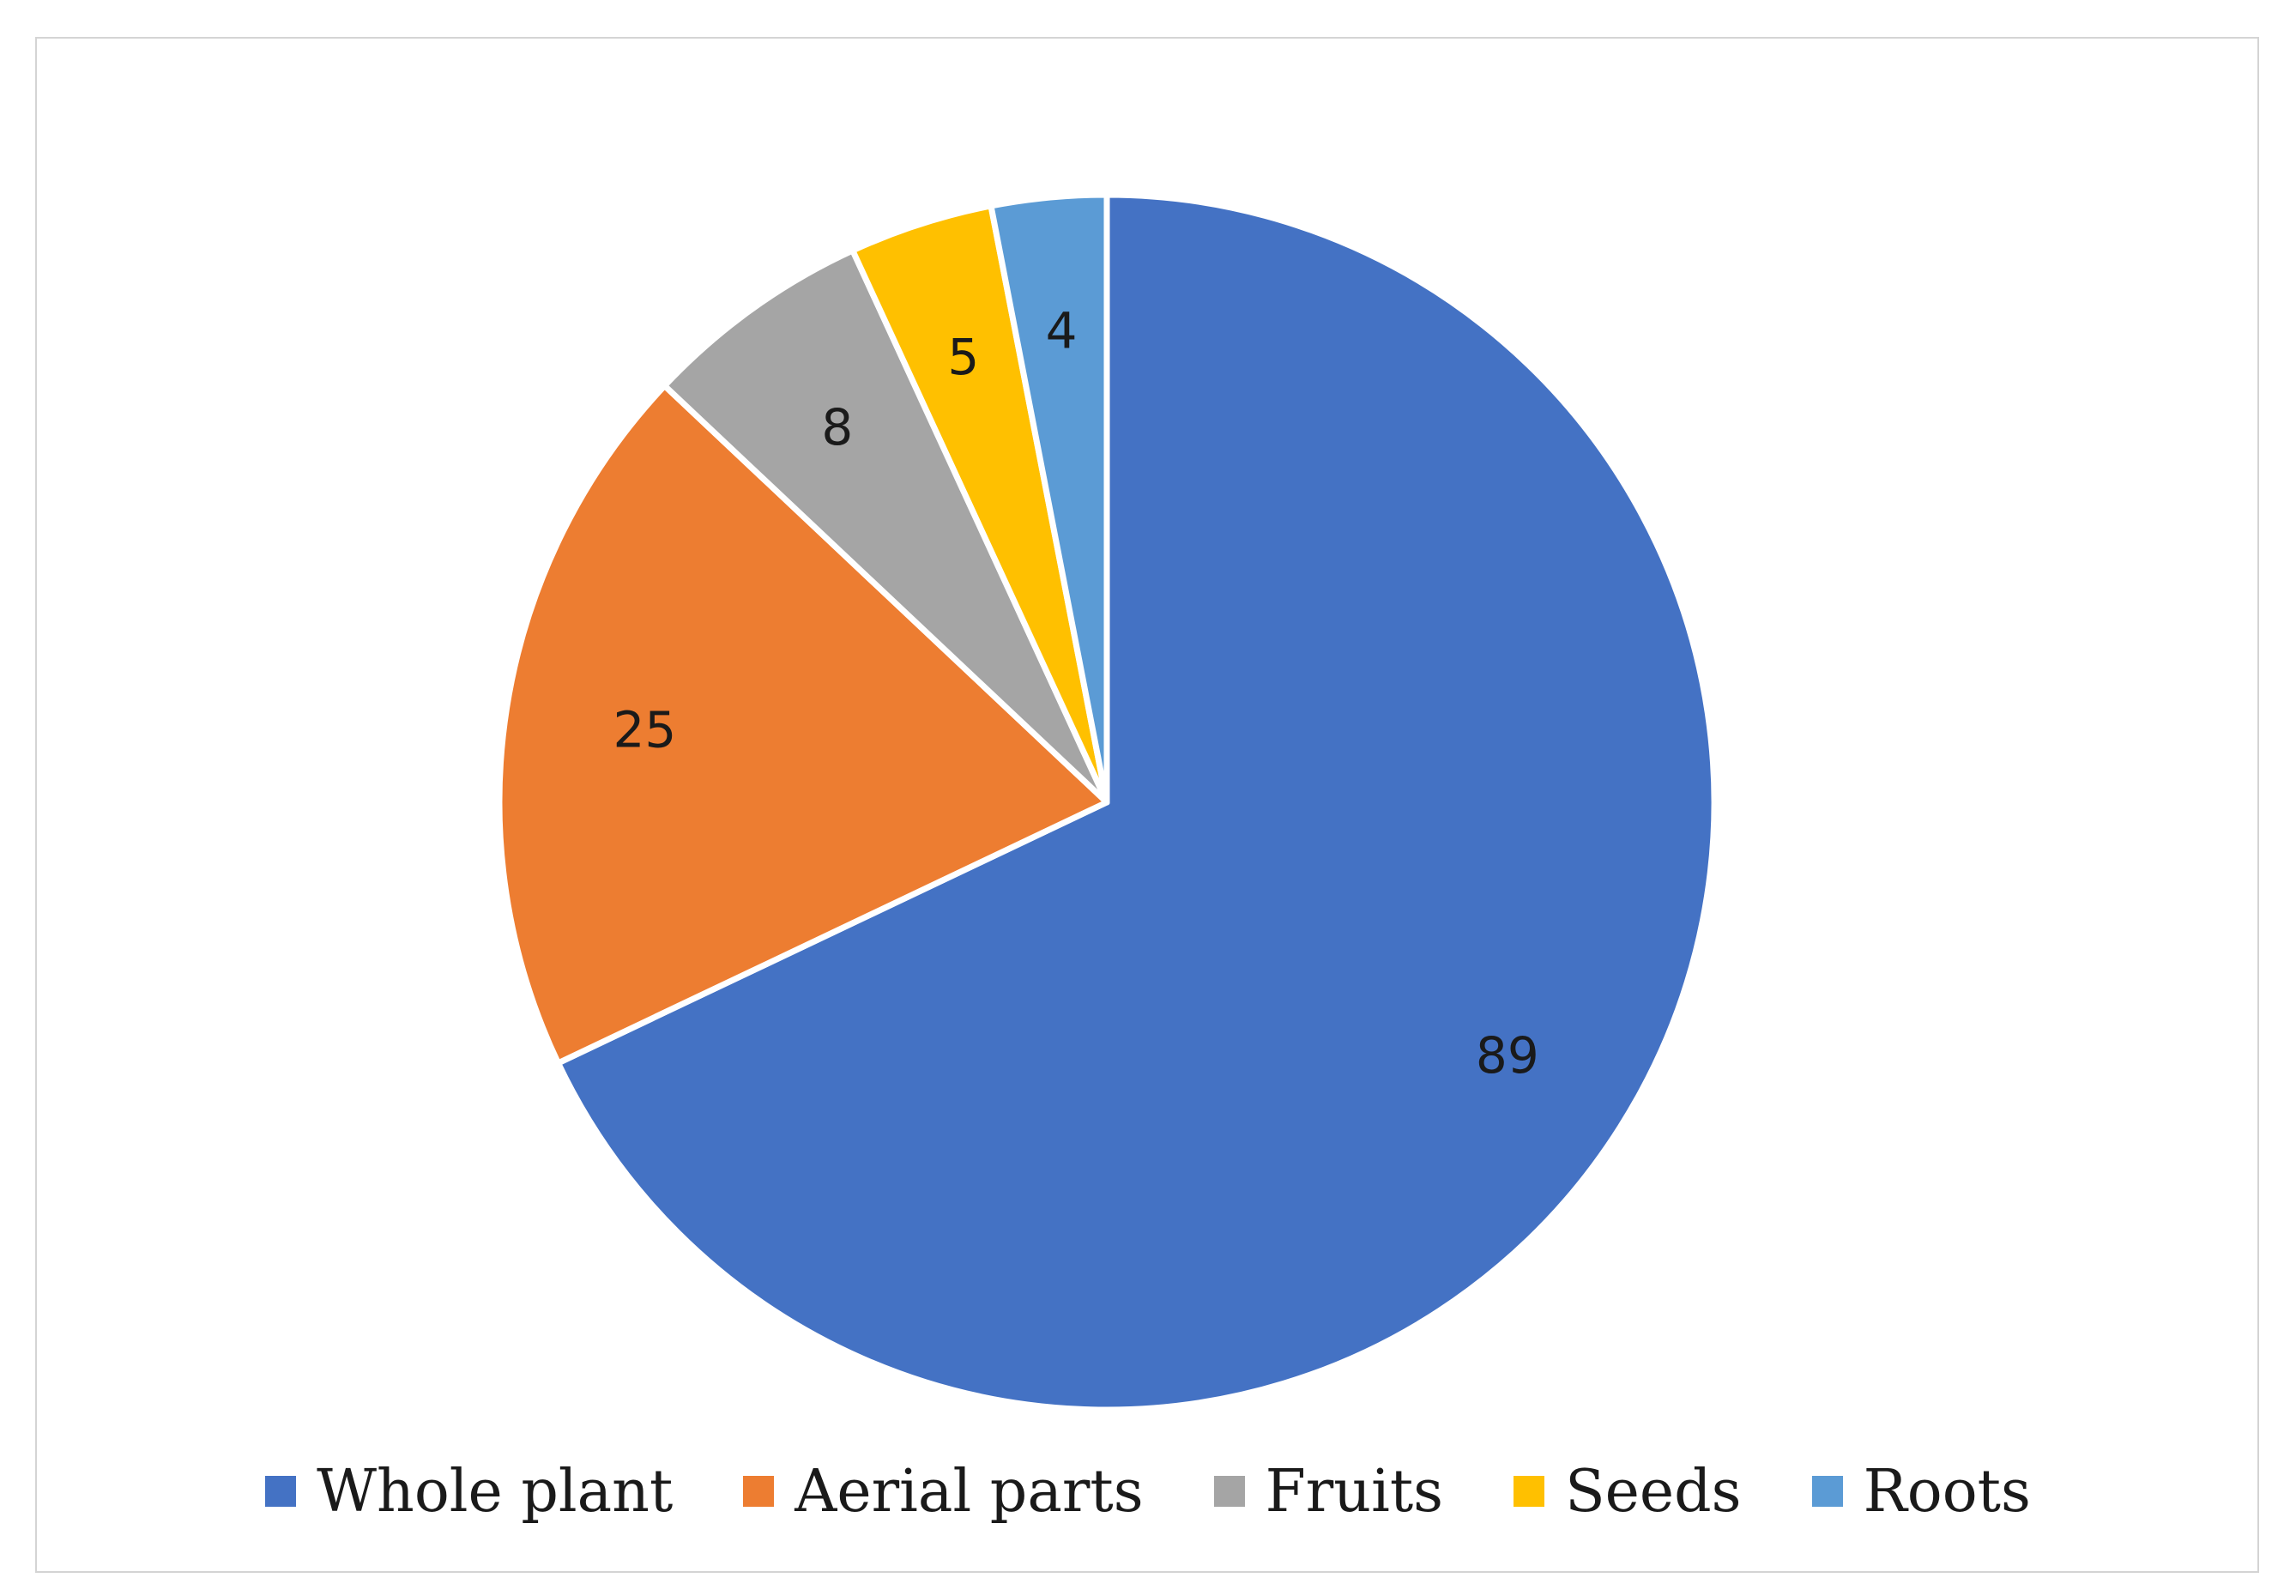  I want to click on data-label-seeds: 5, so click(963, 357).